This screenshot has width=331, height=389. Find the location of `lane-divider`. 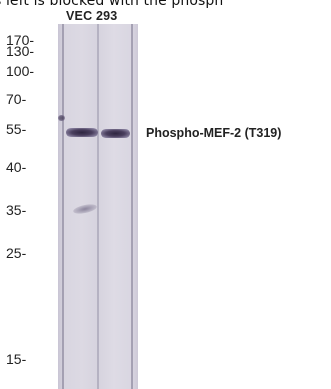

lane-divider is located at coordinates (98, 206).